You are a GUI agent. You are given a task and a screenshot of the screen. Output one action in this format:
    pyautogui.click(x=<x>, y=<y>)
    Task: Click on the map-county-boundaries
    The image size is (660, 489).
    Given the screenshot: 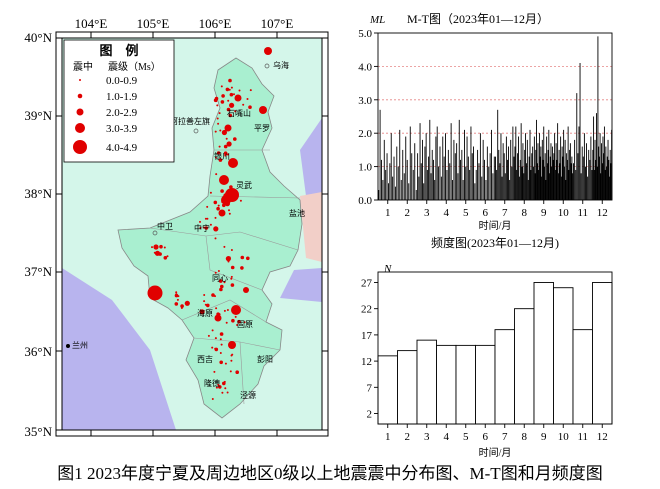 What is the action you would take?
    pyautogui.click(x=225, y=277)
    